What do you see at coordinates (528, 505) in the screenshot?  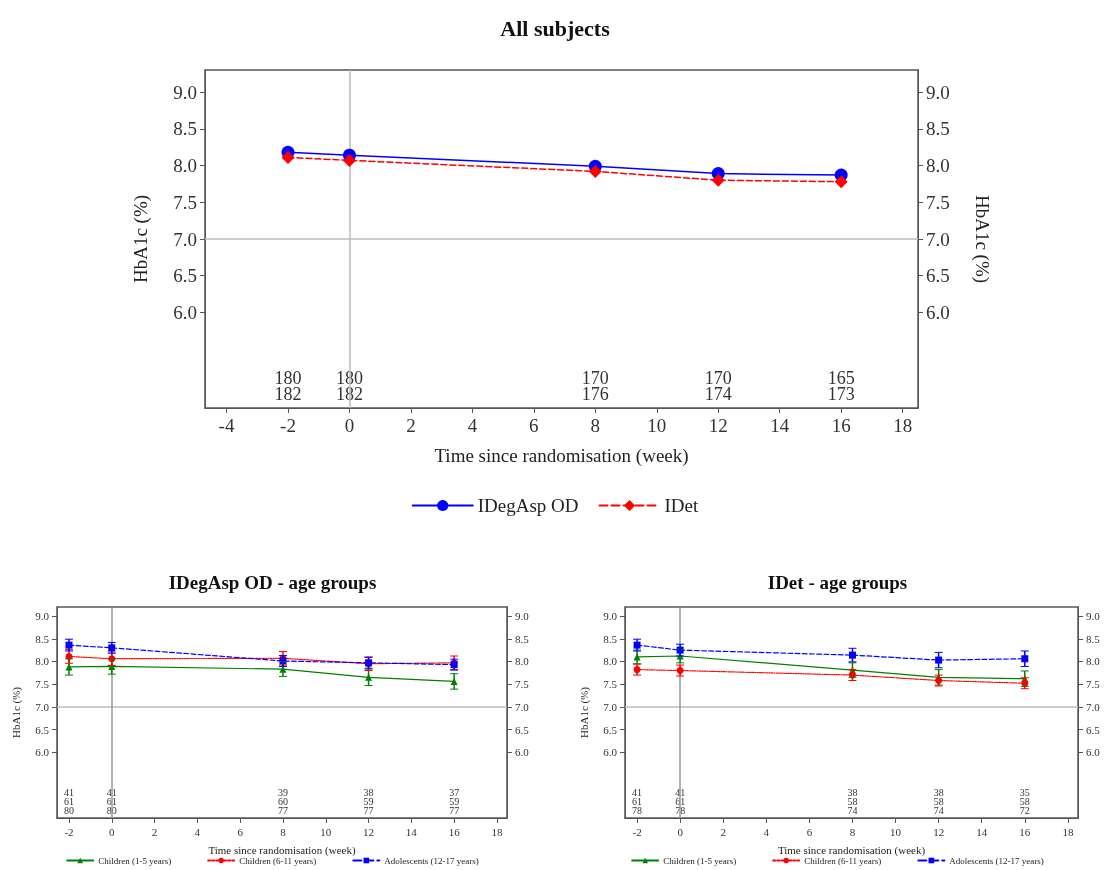 I see `legend-label: IDegAsp OD` at bounding box center [528, 505].